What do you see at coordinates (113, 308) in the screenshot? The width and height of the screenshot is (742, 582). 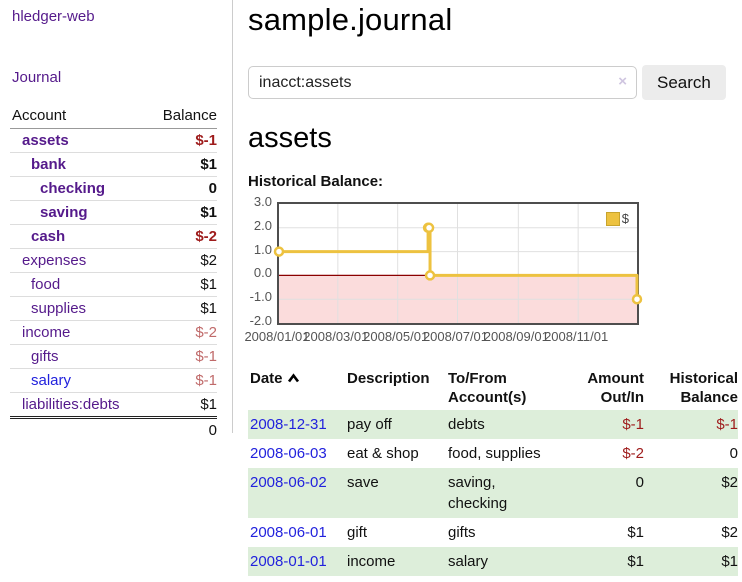 I see `account-row: supplies $1` at bounding box center [113, 308].